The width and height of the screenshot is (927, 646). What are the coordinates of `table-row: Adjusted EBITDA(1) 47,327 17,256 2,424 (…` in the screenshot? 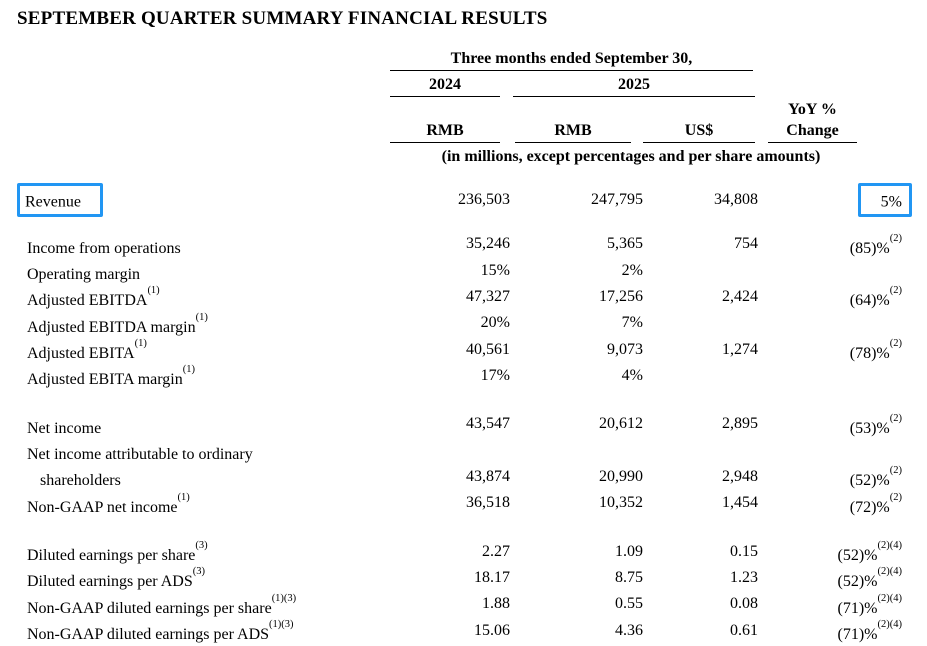 It's located at (464, 298).